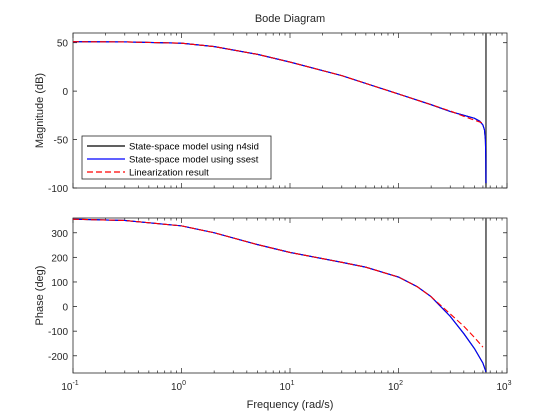 The height and width of the screenshot is (420, 560). I want to click on legend-box, so click(176, 157).